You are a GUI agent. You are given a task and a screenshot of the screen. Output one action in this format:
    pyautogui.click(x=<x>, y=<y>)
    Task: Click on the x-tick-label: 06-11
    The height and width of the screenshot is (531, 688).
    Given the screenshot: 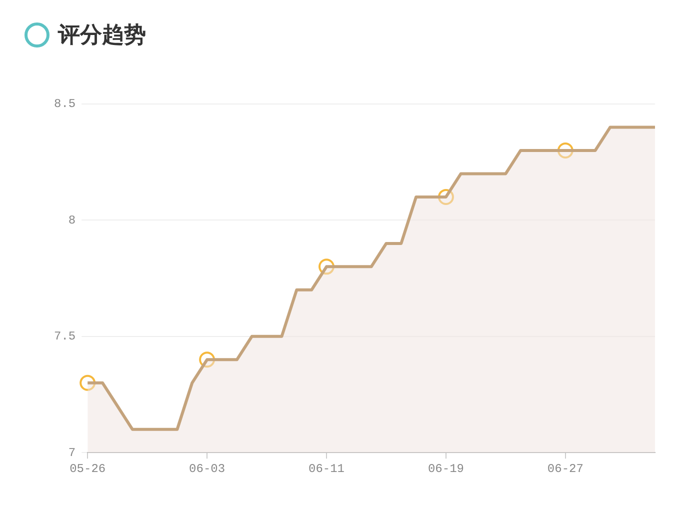 What is the action you would take?
    pyautogui.click(x=326, y=469)
    